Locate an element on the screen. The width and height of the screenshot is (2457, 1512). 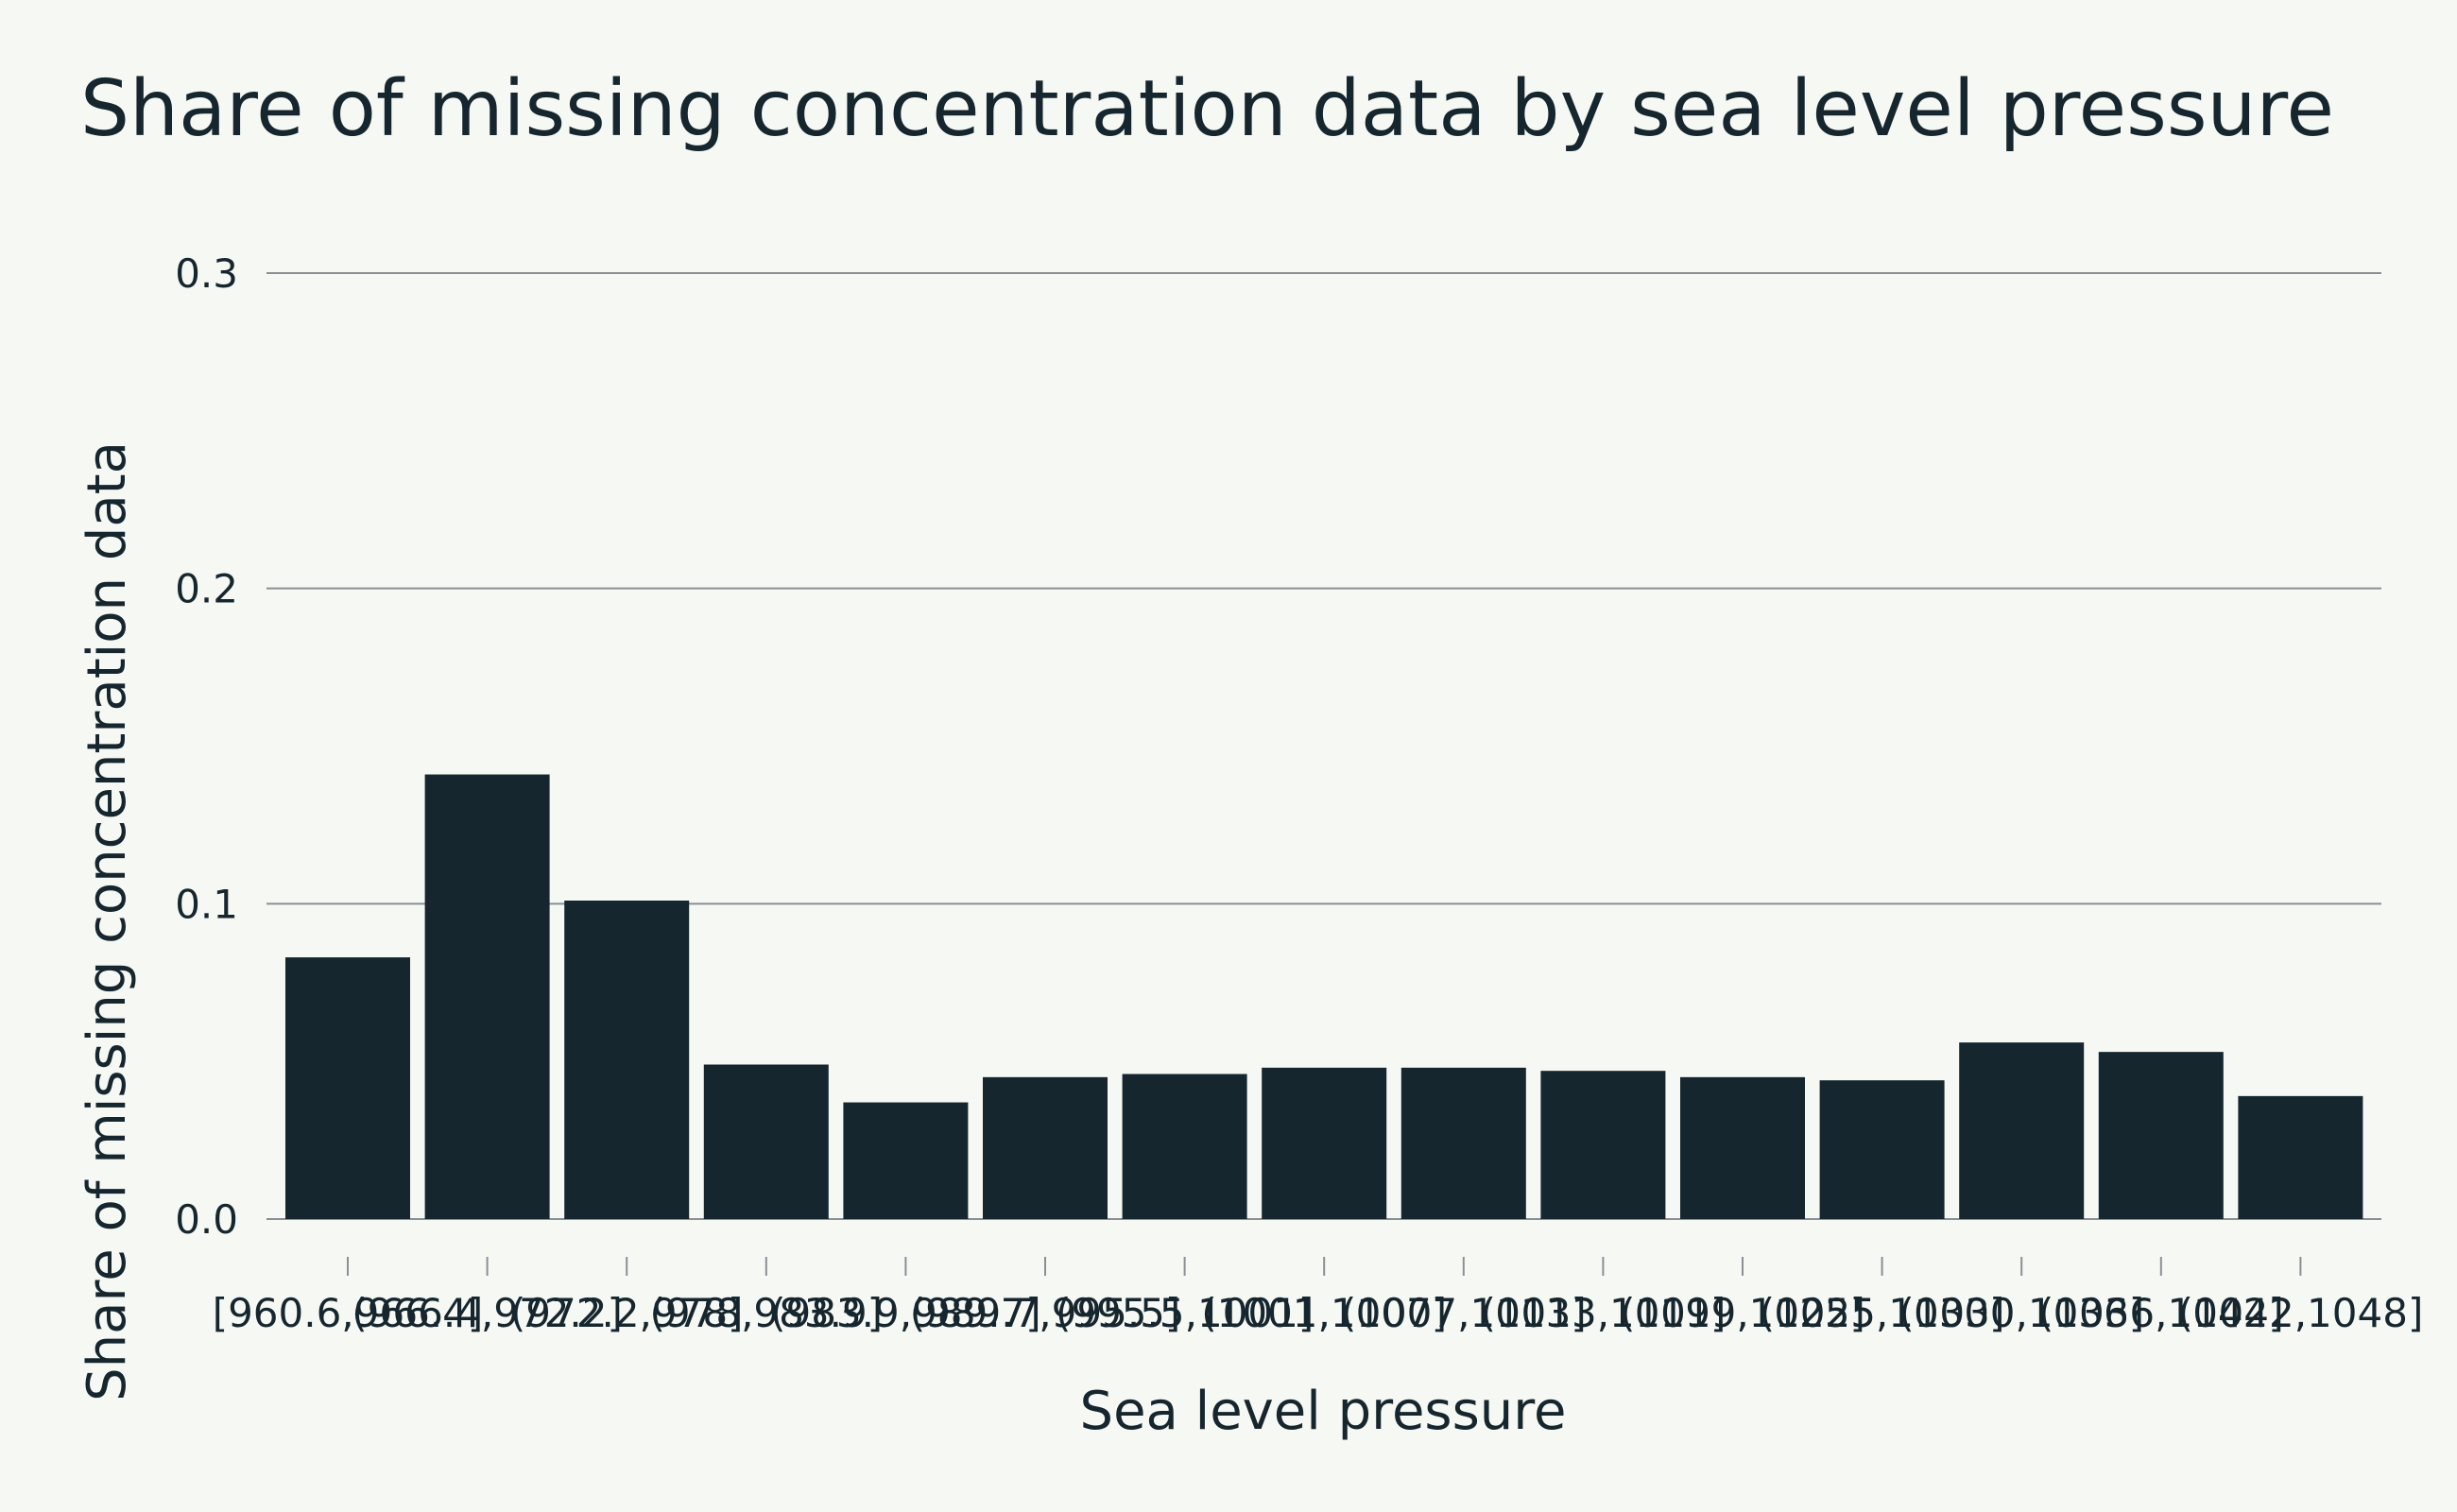
x-axis-title: Sea level pressure is located at coordinates (1323, 1411).